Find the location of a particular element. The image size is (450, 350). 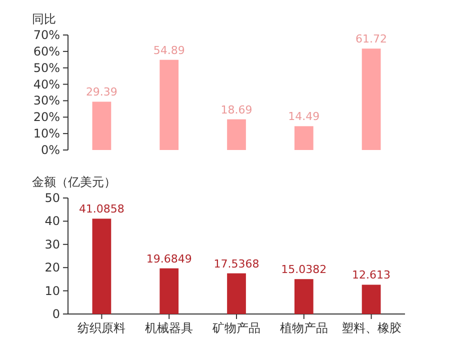

y-tick-label: 10 is located at coordinates (52, 291).